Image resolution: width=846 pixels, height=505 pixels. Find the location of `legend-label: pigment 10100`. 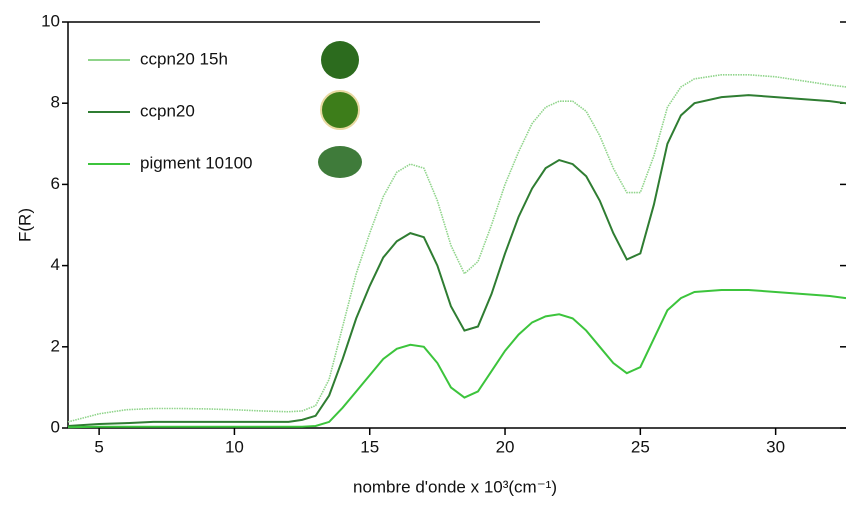

legend-label: pigment 10100 is located at coordinates (196, 162).